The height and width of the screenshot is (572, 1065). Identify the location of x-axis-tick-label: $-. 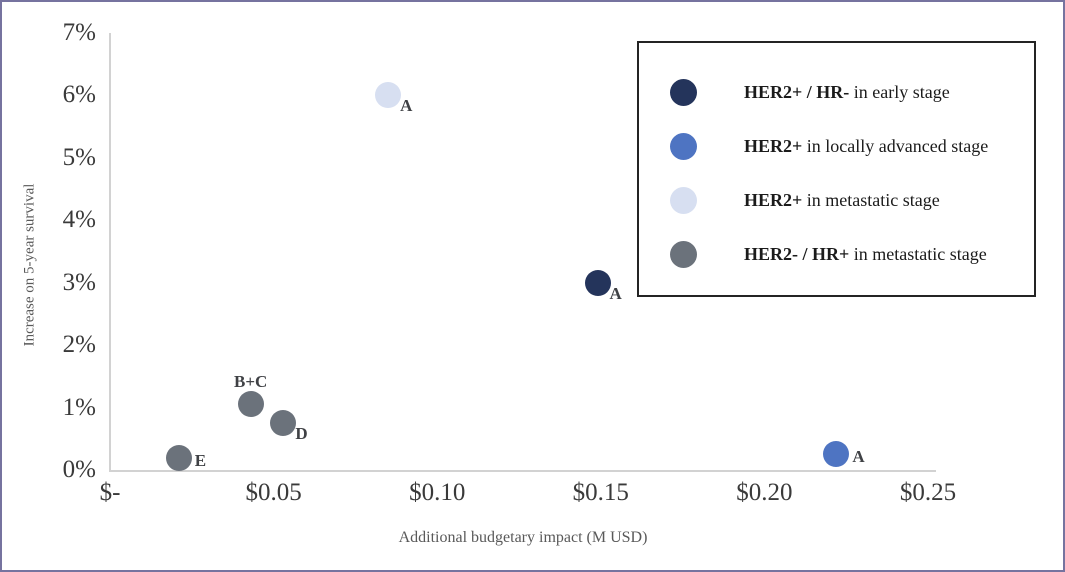
(110, 492).